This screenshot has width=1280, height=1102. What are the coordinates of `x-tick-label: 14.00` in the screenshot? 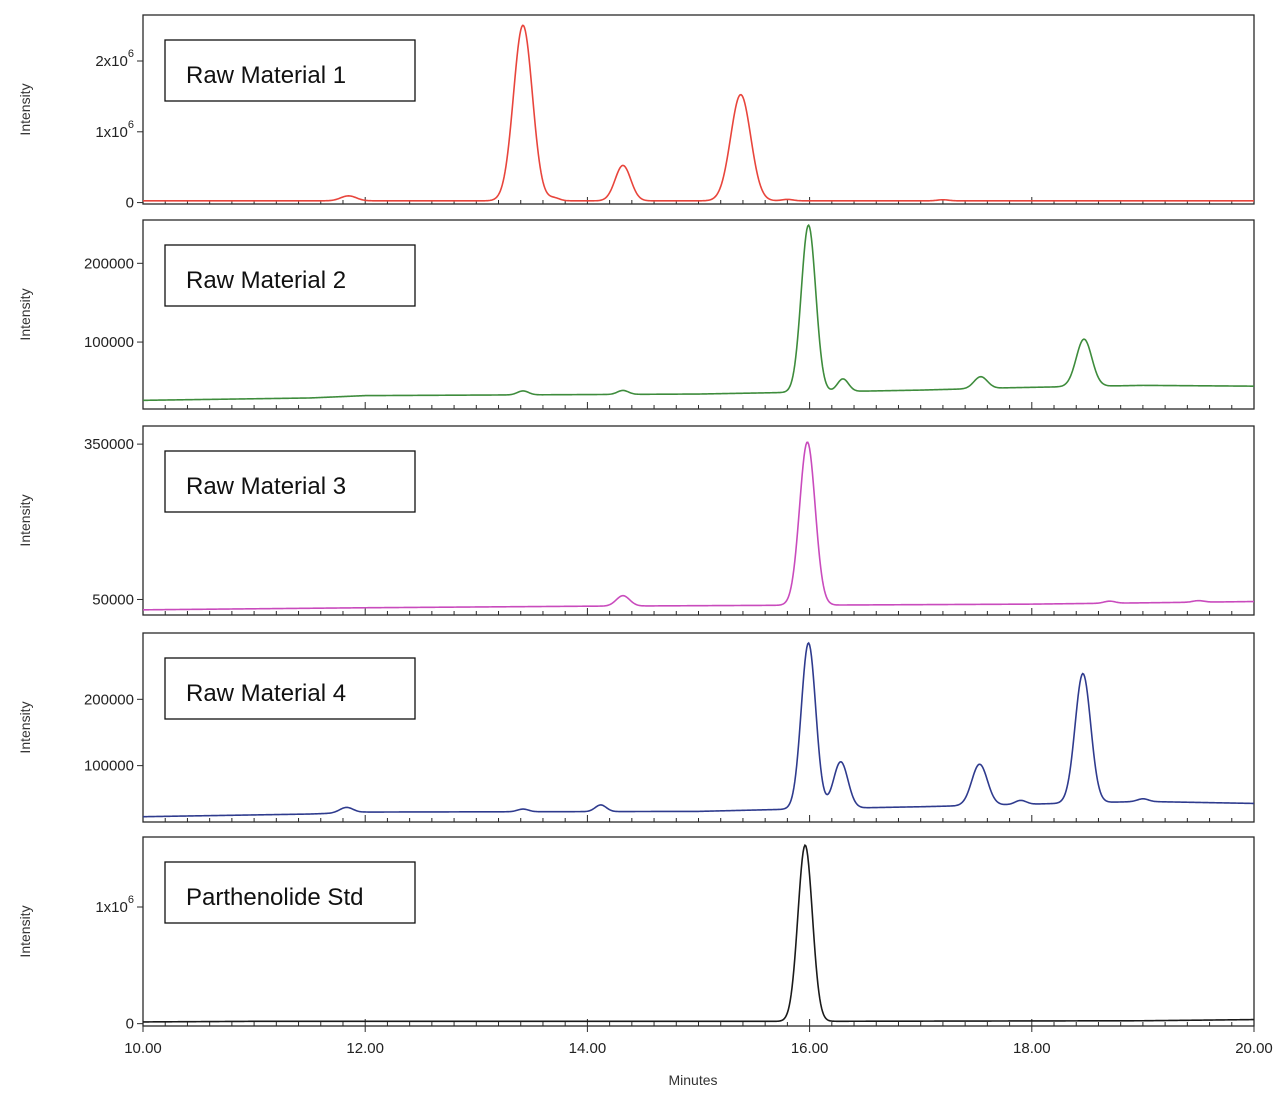 It's located at (588, 1048).